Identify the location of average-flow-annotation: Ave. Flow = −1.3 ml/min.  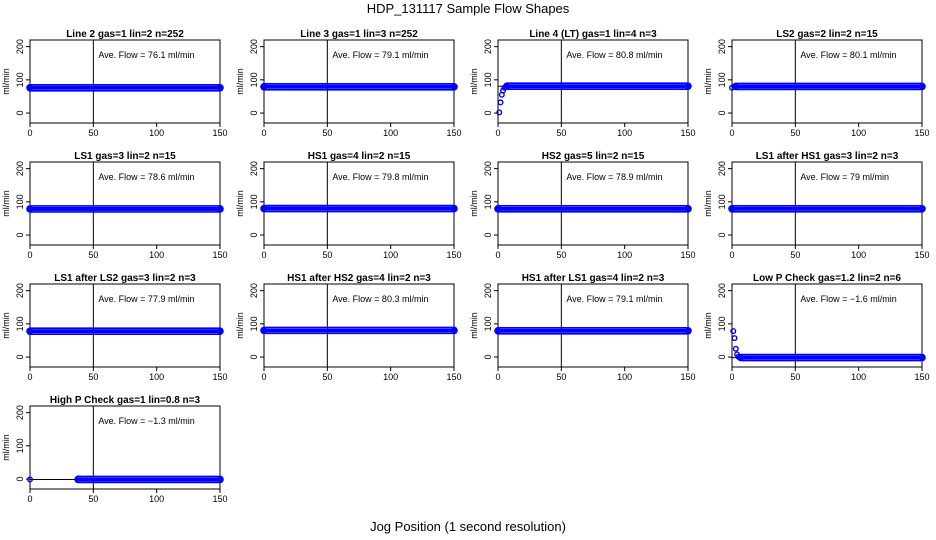
(146, 421).